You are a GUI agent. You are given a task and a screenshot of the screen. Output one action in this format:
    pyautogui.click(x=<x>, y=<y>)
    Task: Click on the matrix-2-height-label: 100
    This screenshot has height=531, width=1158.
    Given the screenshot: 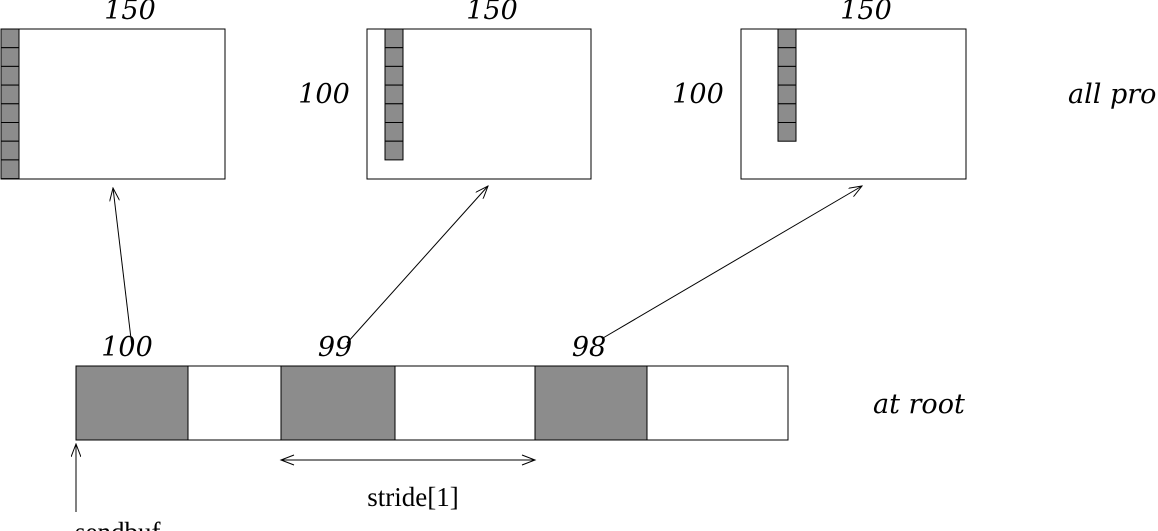 What is the action you would take?
    pyautogui.click(x=324, y=94)
    